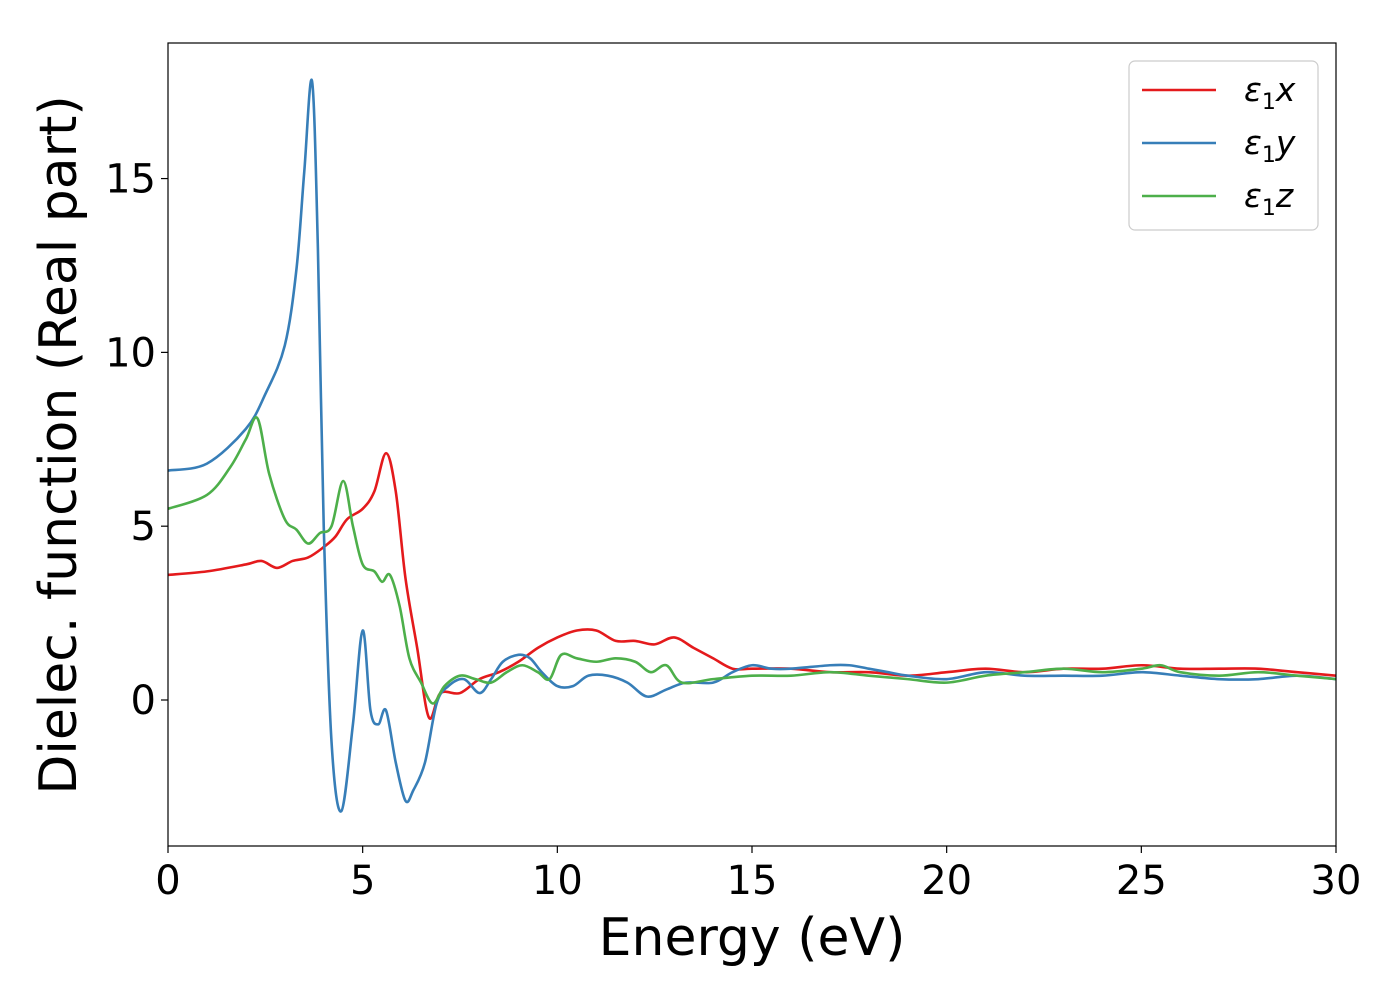  I want to click on y-axis-title: Dielec. function (Real part), so click(59, 444).